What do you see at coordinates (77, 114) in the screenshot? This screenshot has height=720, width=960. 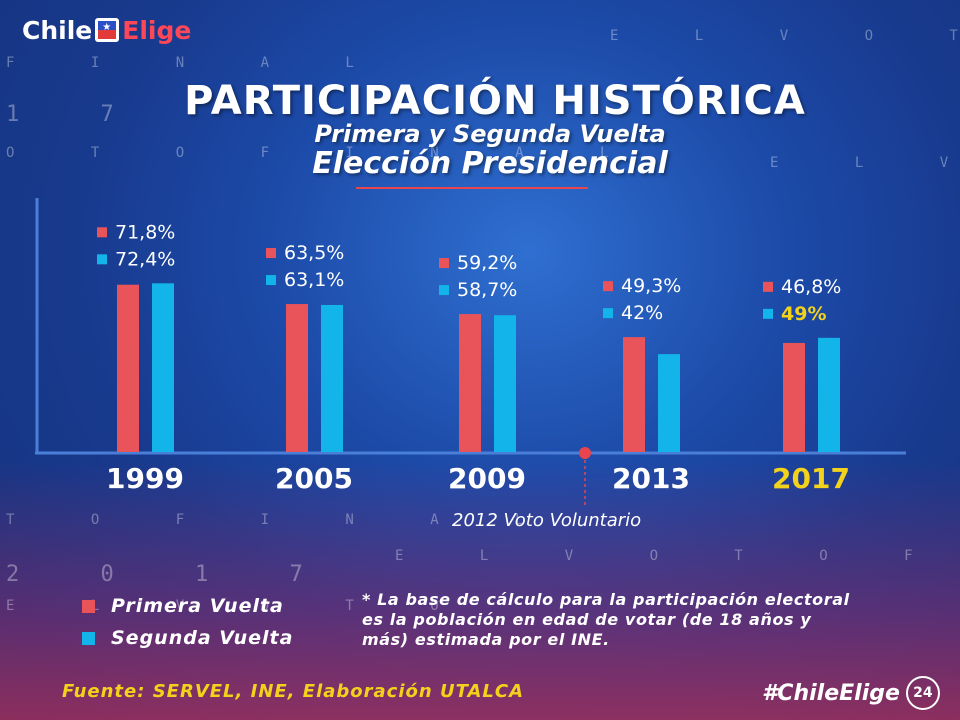 I see `bg-text-17: 1 7` at bounding box center [77, 114].